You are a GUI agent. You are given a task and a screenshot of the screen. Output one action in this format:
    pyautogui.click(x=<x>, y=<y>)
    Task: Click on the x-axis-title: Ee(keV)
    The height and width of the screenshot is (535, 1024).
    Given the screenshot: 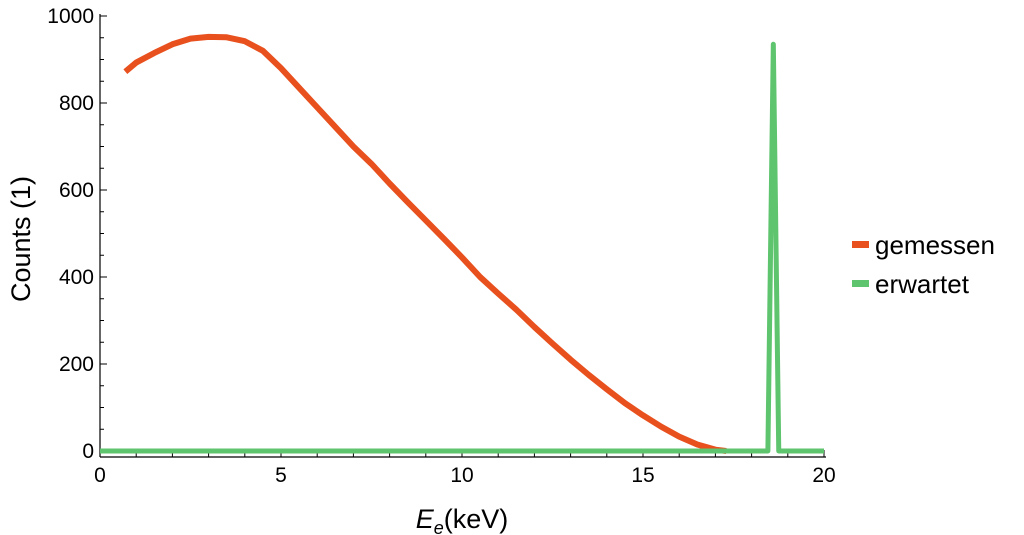 What is the action you would take?
    pyautogui.click(x=462, y=519)
    